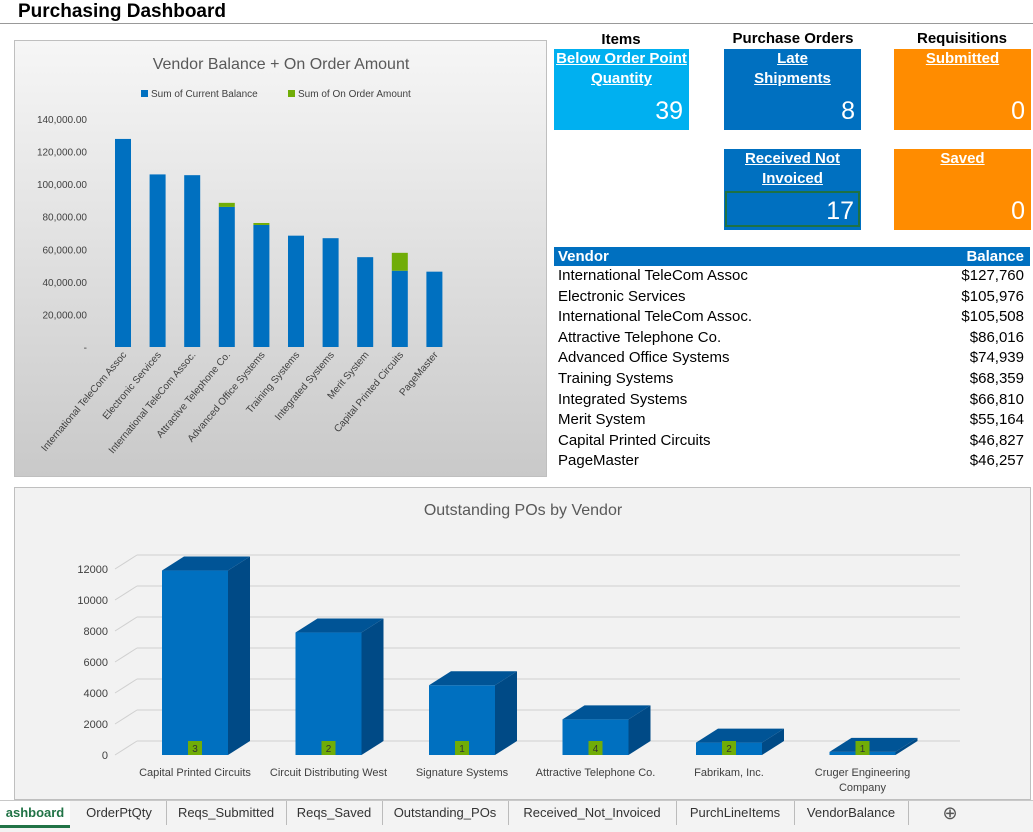 Image resolution: width=1033 pixels, height=832 pixels. What do you see at coordinates (962, 89) in the screenshot?
I see `submitted-tile: Submitted 0` at bounding box center [962, 89].